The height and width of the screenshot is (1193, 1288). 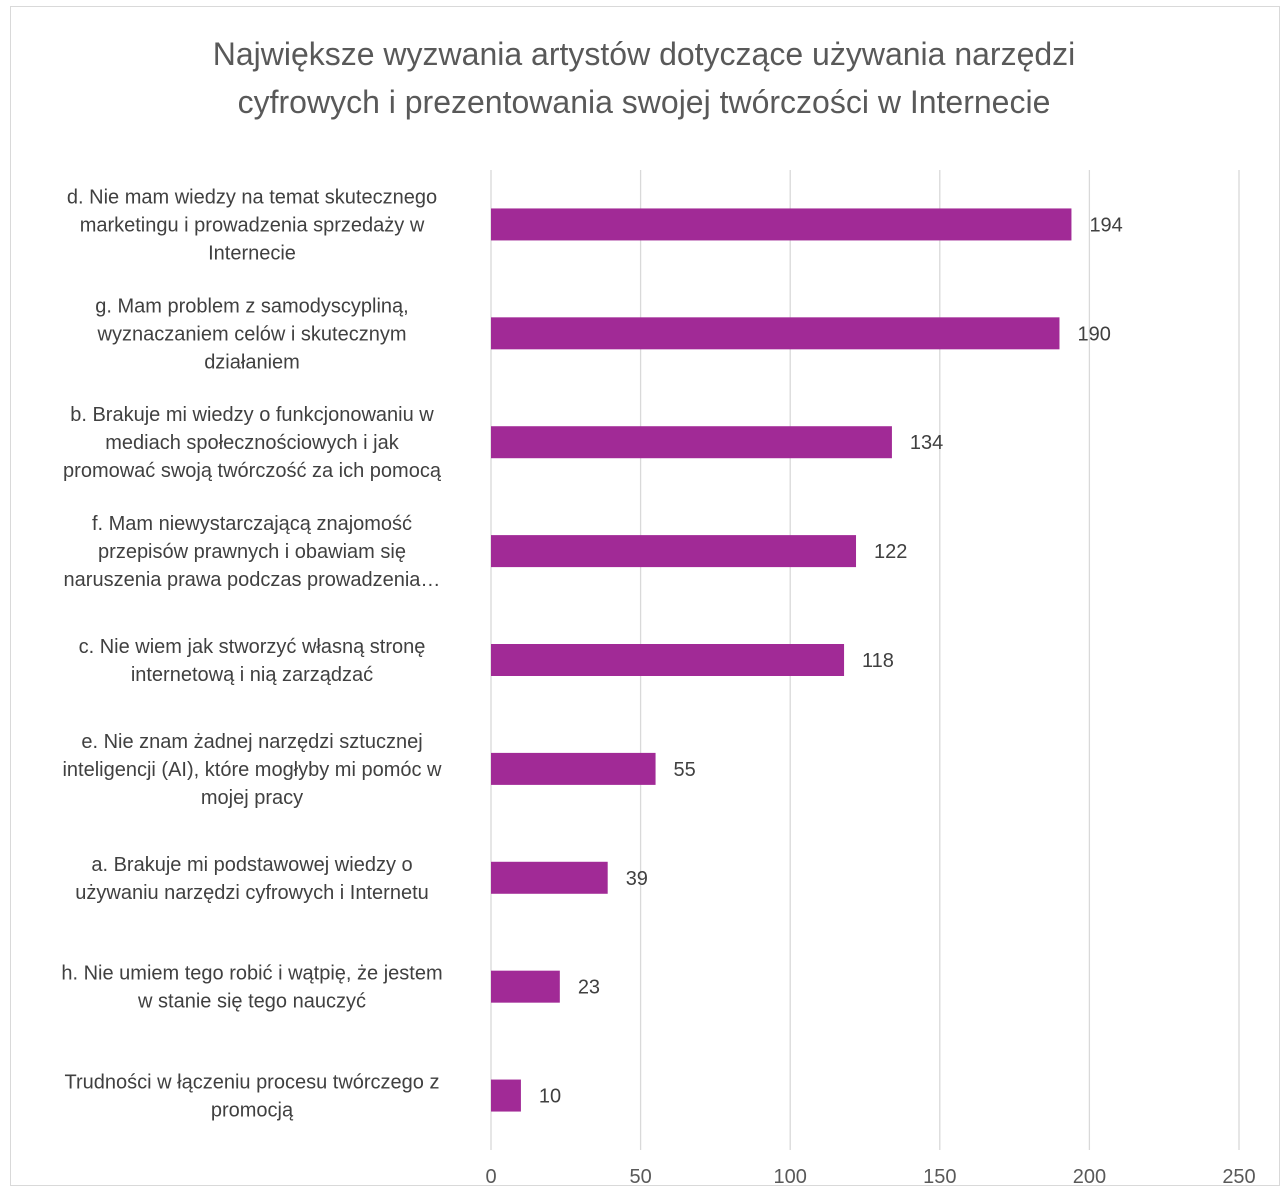 I want to click on data-label-9: 10, so click(x=550, y=1097).